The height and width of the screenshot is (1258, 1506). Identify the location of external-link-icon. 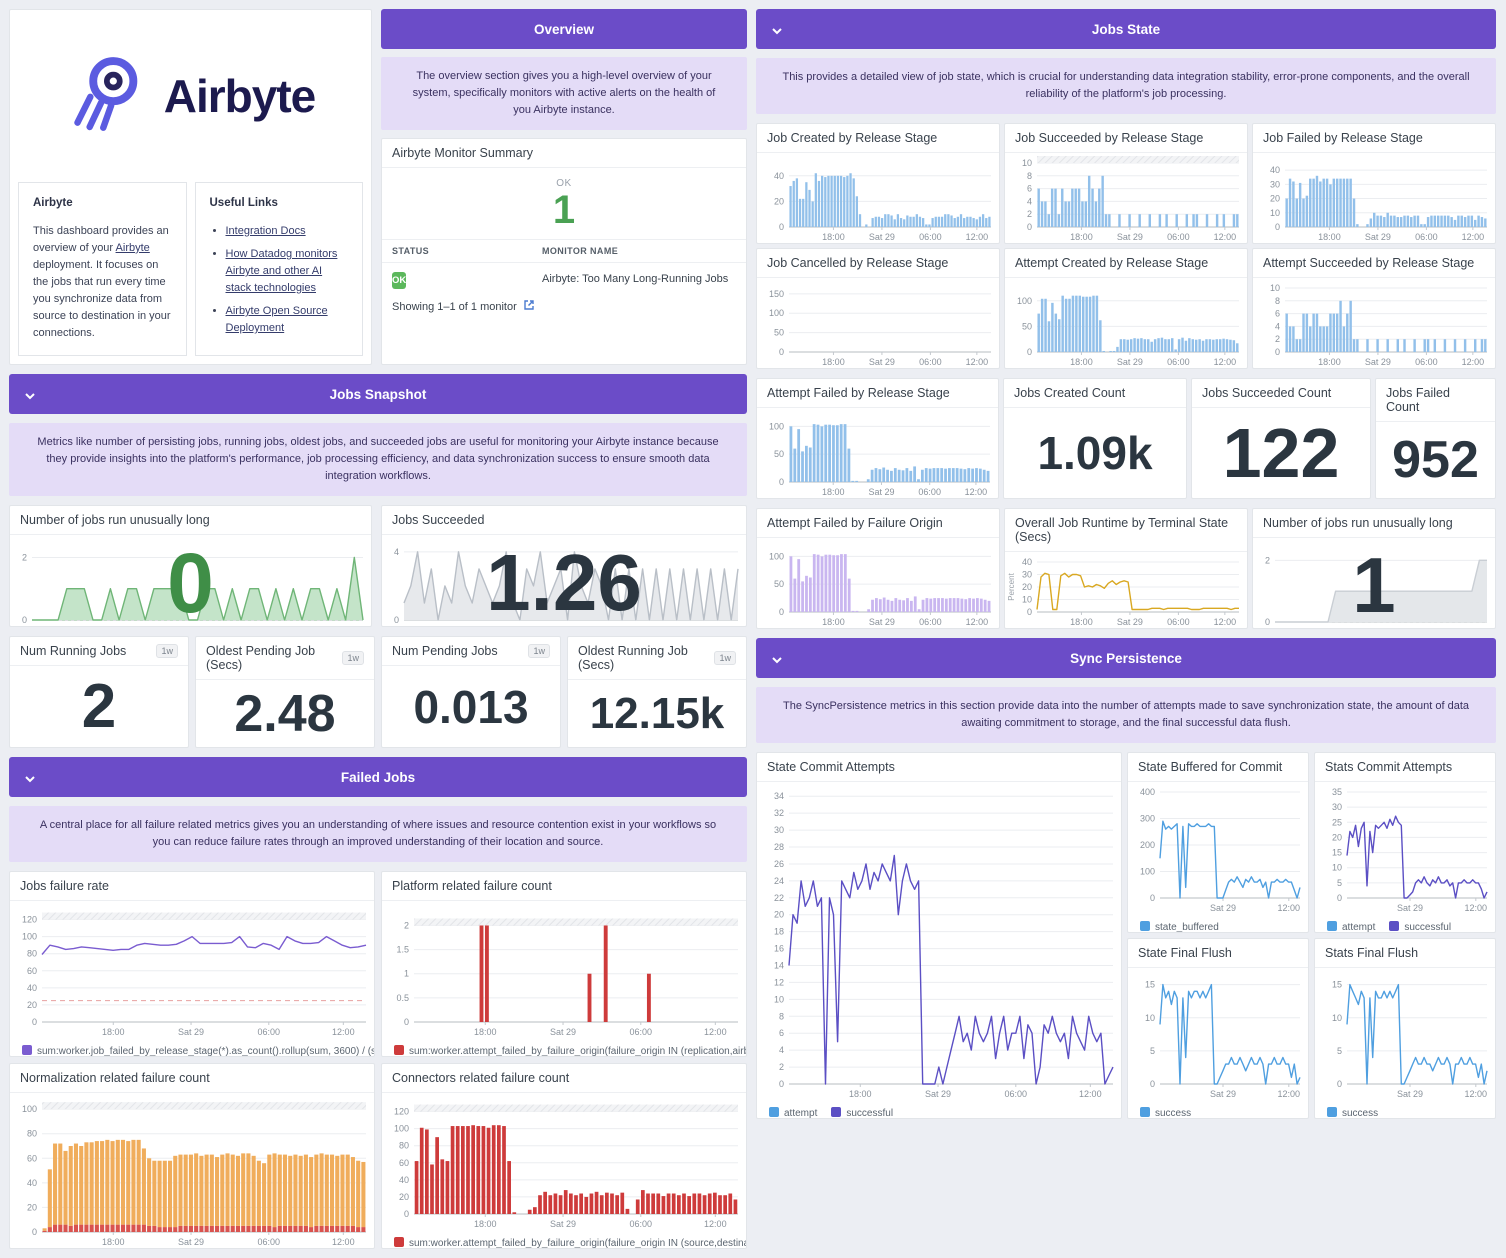
(529, 306).